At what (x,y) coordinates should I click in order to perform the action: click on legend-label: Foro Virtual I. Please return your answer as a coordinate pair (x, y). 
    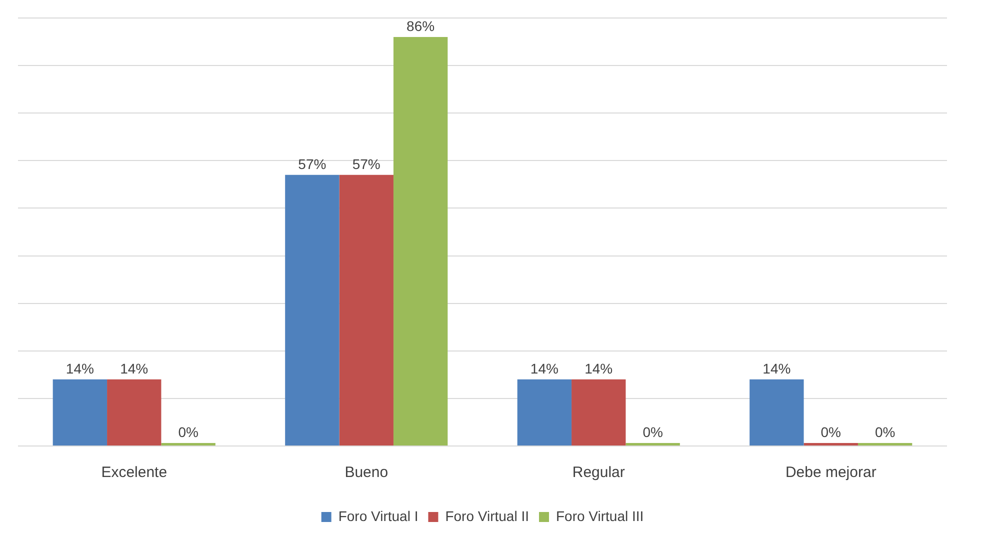
    Looking at the image, I should click on (378, 516).